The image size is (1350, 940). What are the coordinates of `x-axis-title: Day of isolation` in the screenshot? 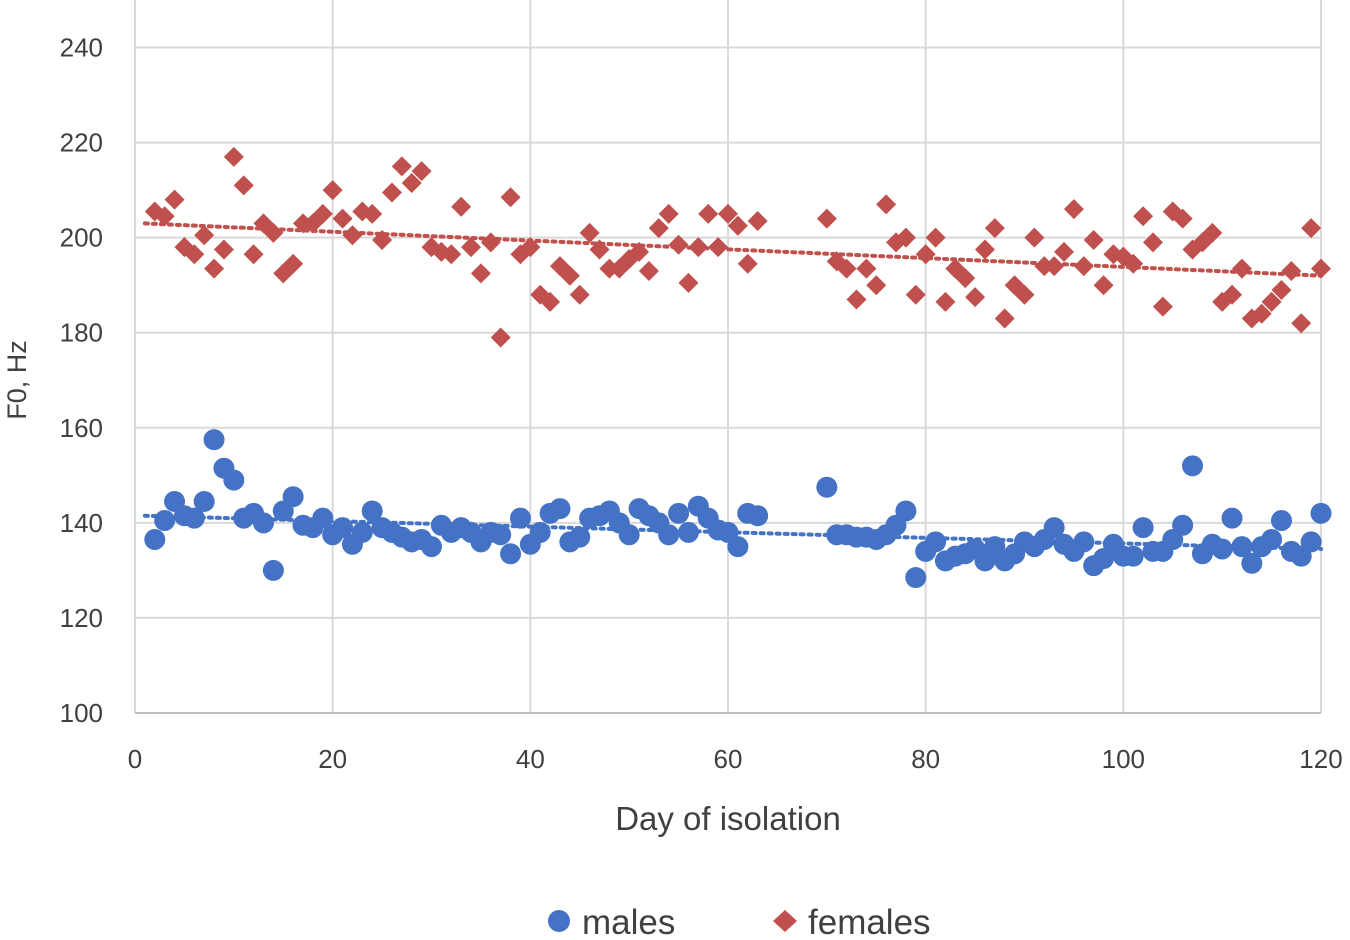 It's located at (728, 818).